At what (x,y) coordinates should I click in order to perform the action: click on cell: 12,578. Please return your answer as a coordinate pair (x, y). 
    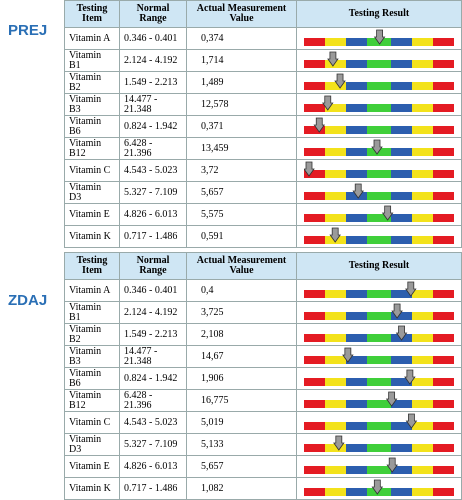
    Looking at the image, I should click on (241, 104).